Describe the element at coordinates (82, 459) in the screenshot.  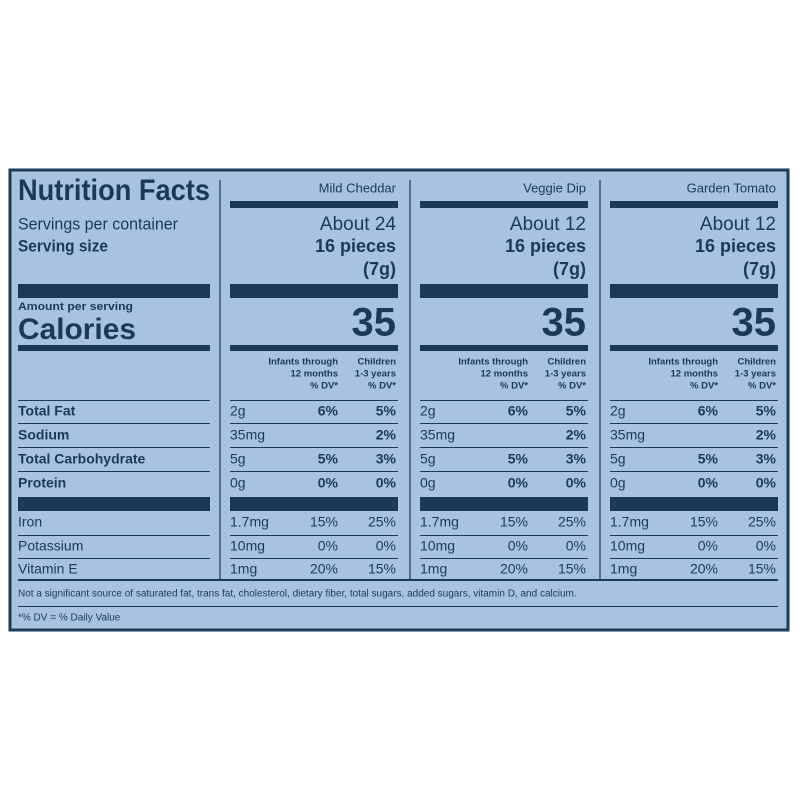
I see `nutrient-name: Total Carbohydrate` at that location.